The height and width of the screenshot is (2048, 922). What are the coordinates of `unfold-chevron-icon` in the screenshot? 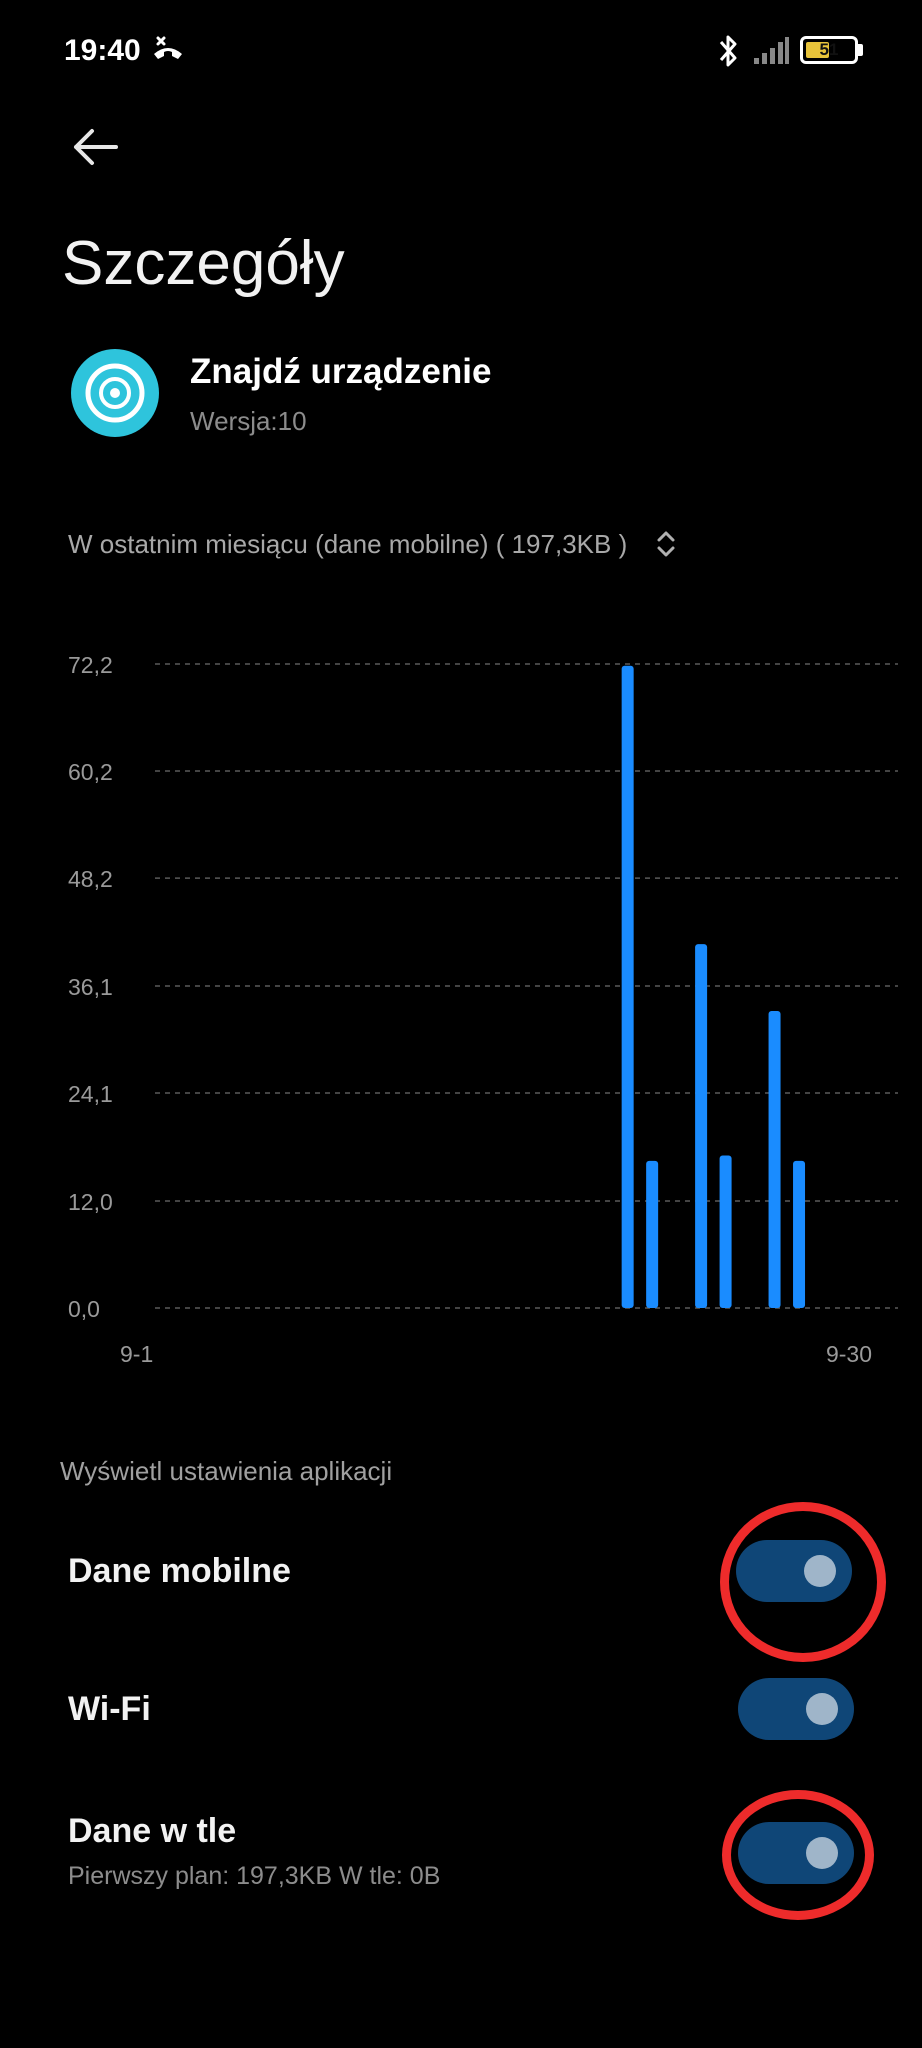 It's located at (666, 544).